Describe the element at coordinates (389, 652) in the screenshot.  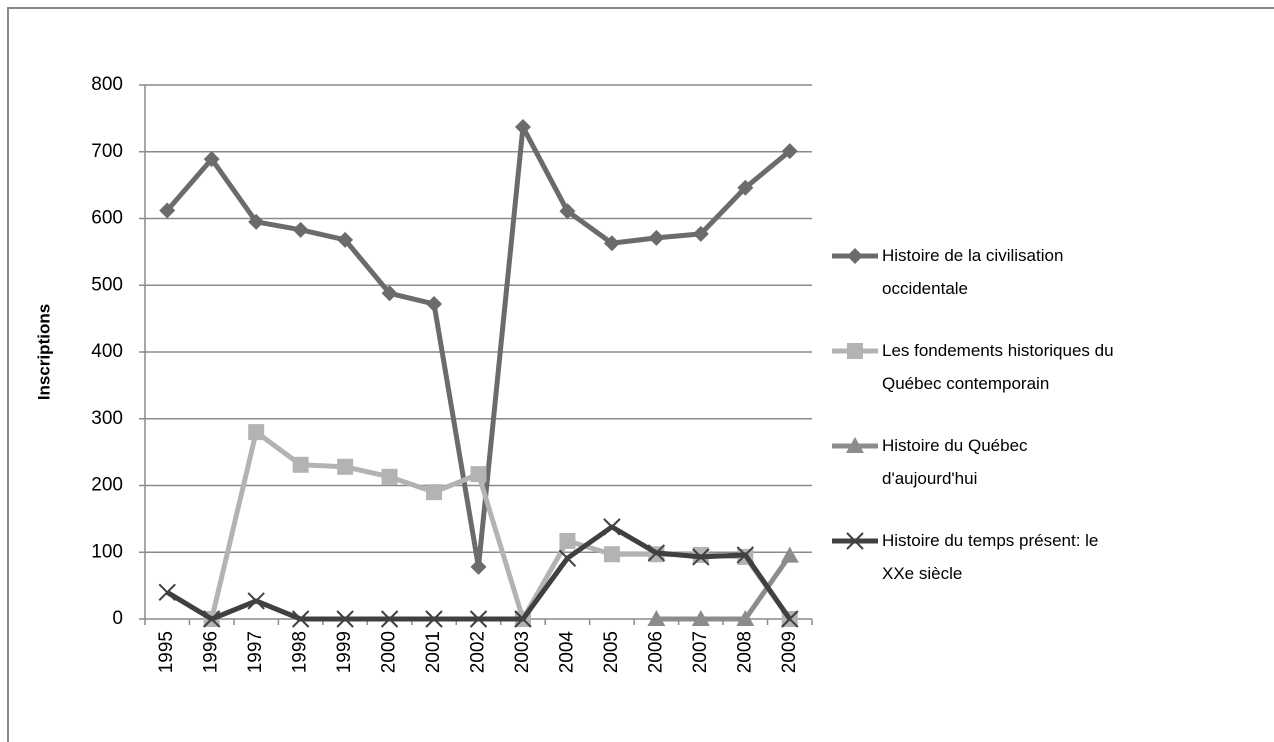
I see `x-tick-label: 2000` at that location.